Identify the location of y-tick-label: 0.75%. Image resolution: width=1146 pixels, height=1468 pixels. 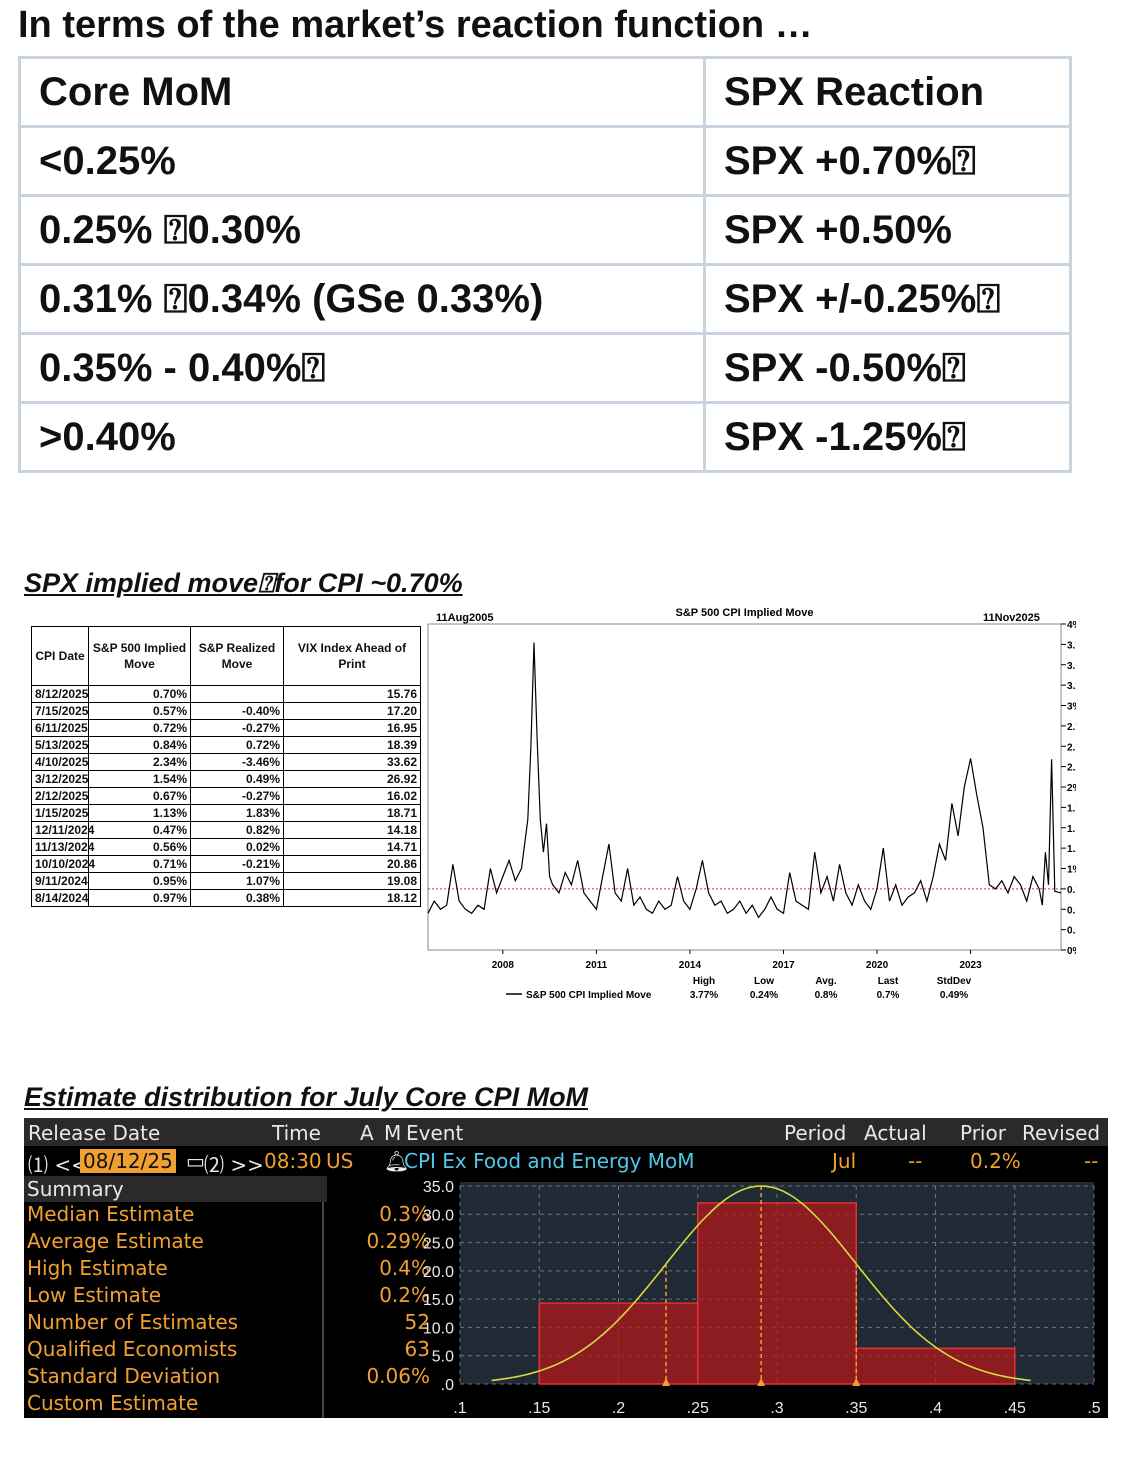
(1071, 890).